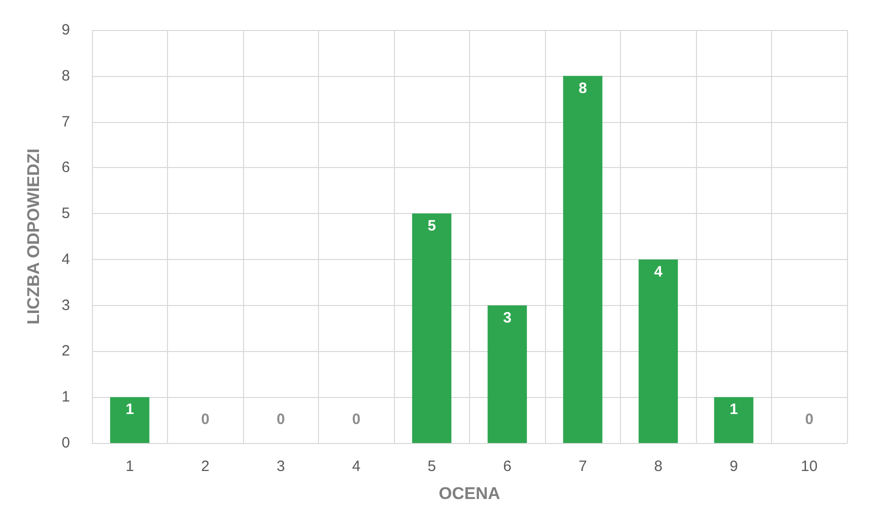  Describe the element at coordinates (66, 443) in the screenshot. I see `y-tick-label: 0` at that location.